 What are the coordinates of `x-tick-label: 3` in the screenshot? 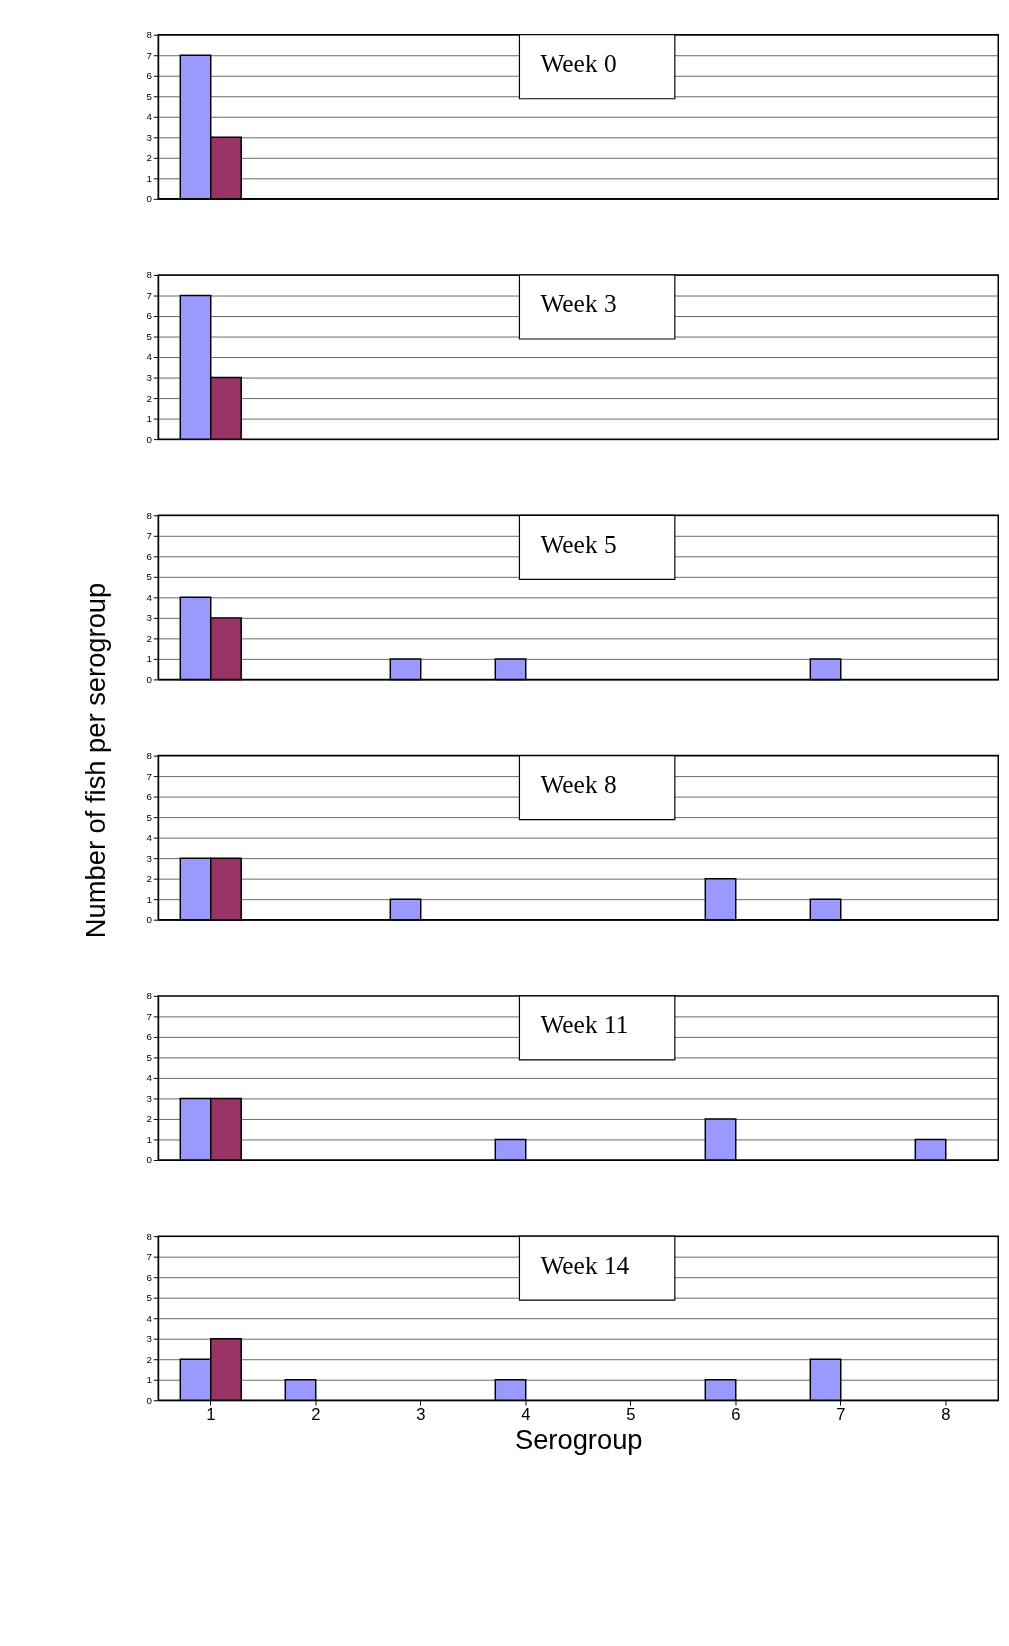 It's located at (421, 1415).